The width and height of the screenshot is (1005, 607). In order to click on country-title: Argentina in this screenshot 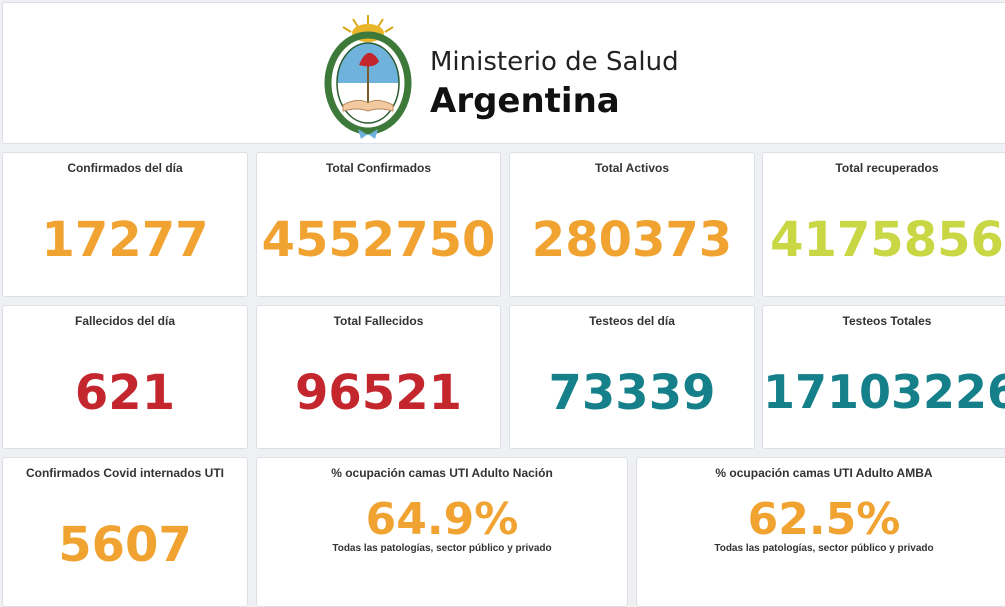, I will do `click(525, 101)`.